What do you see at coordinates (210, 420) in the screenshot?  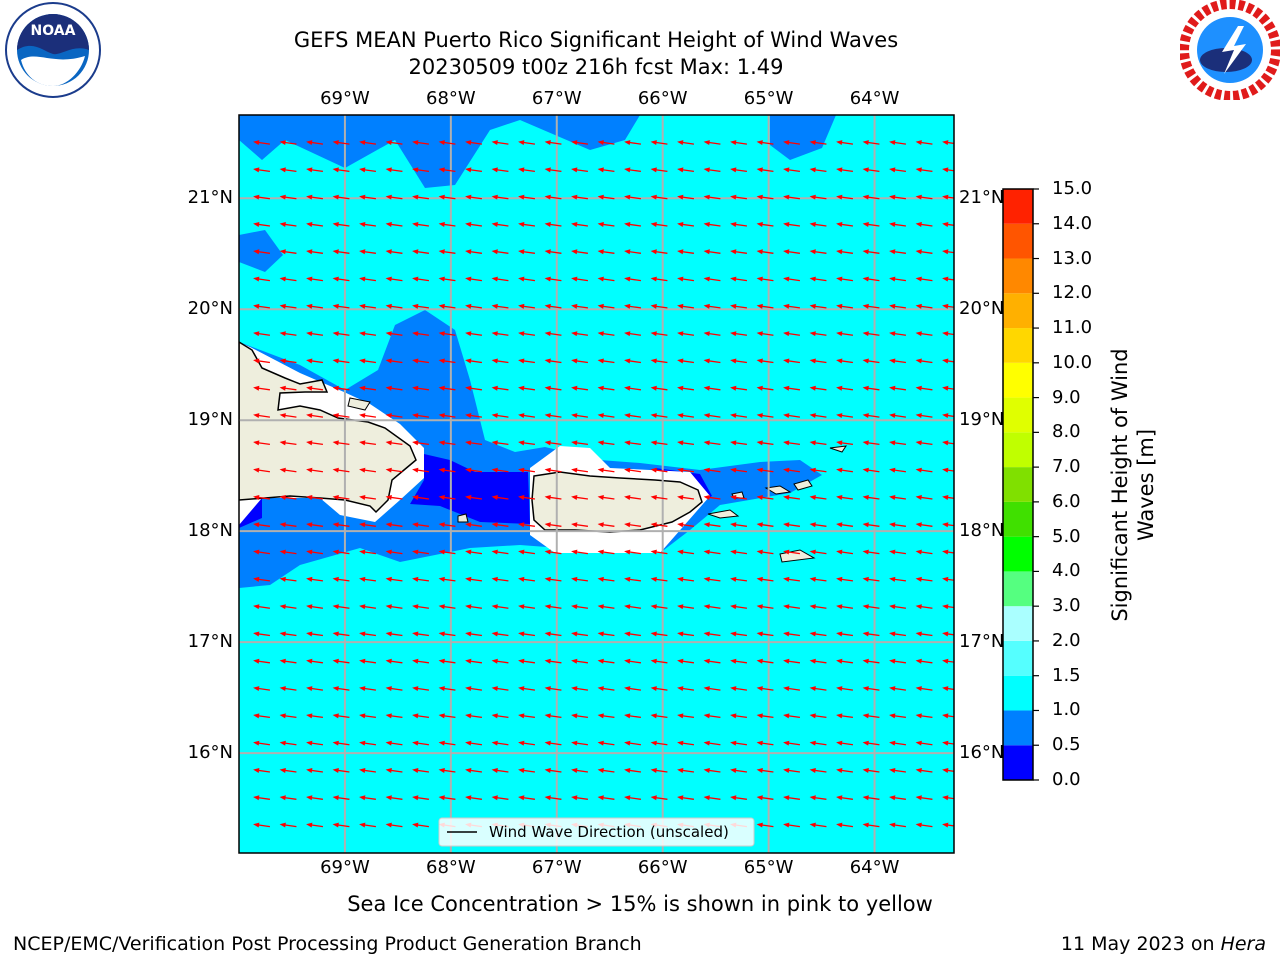 I see `lat-label-left: 19°N` at bounding box center [210, 420].